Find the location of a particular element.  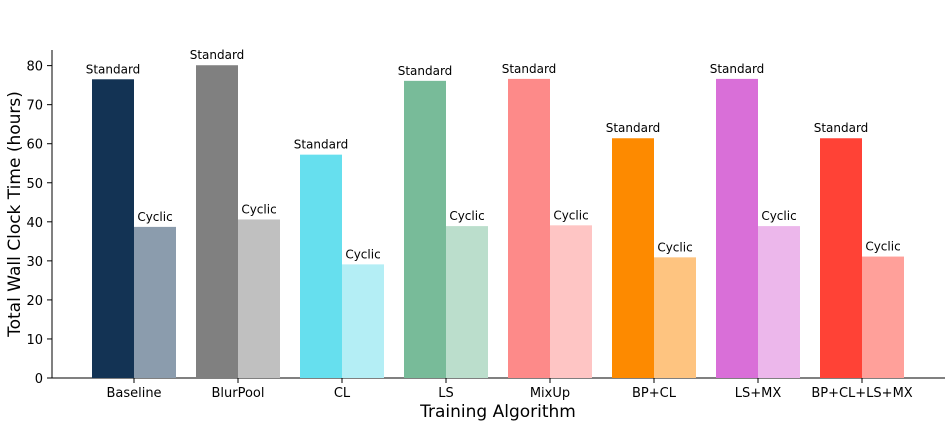

y-tick-label: 50 is located at coordinates (34, 184).